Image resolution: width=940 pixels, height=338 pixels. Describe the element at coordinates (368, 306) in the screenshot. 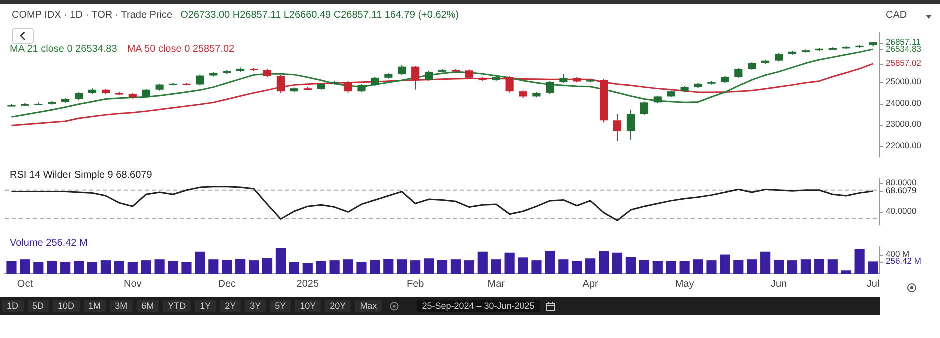

I see `text: Max` at that location.